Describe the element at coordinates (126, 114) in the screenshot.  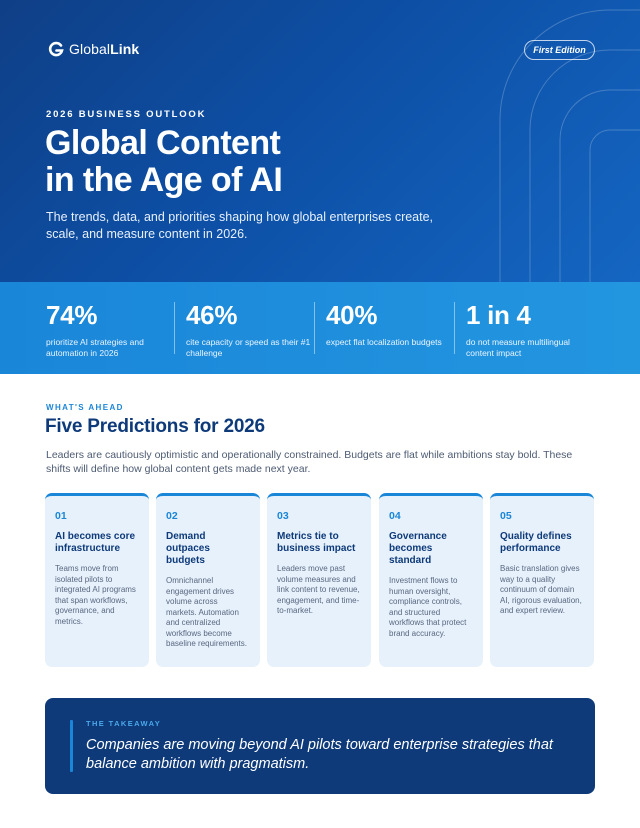
I see `report-eyebrow: 2026 BUSINESS OUTLOOK` at that location.